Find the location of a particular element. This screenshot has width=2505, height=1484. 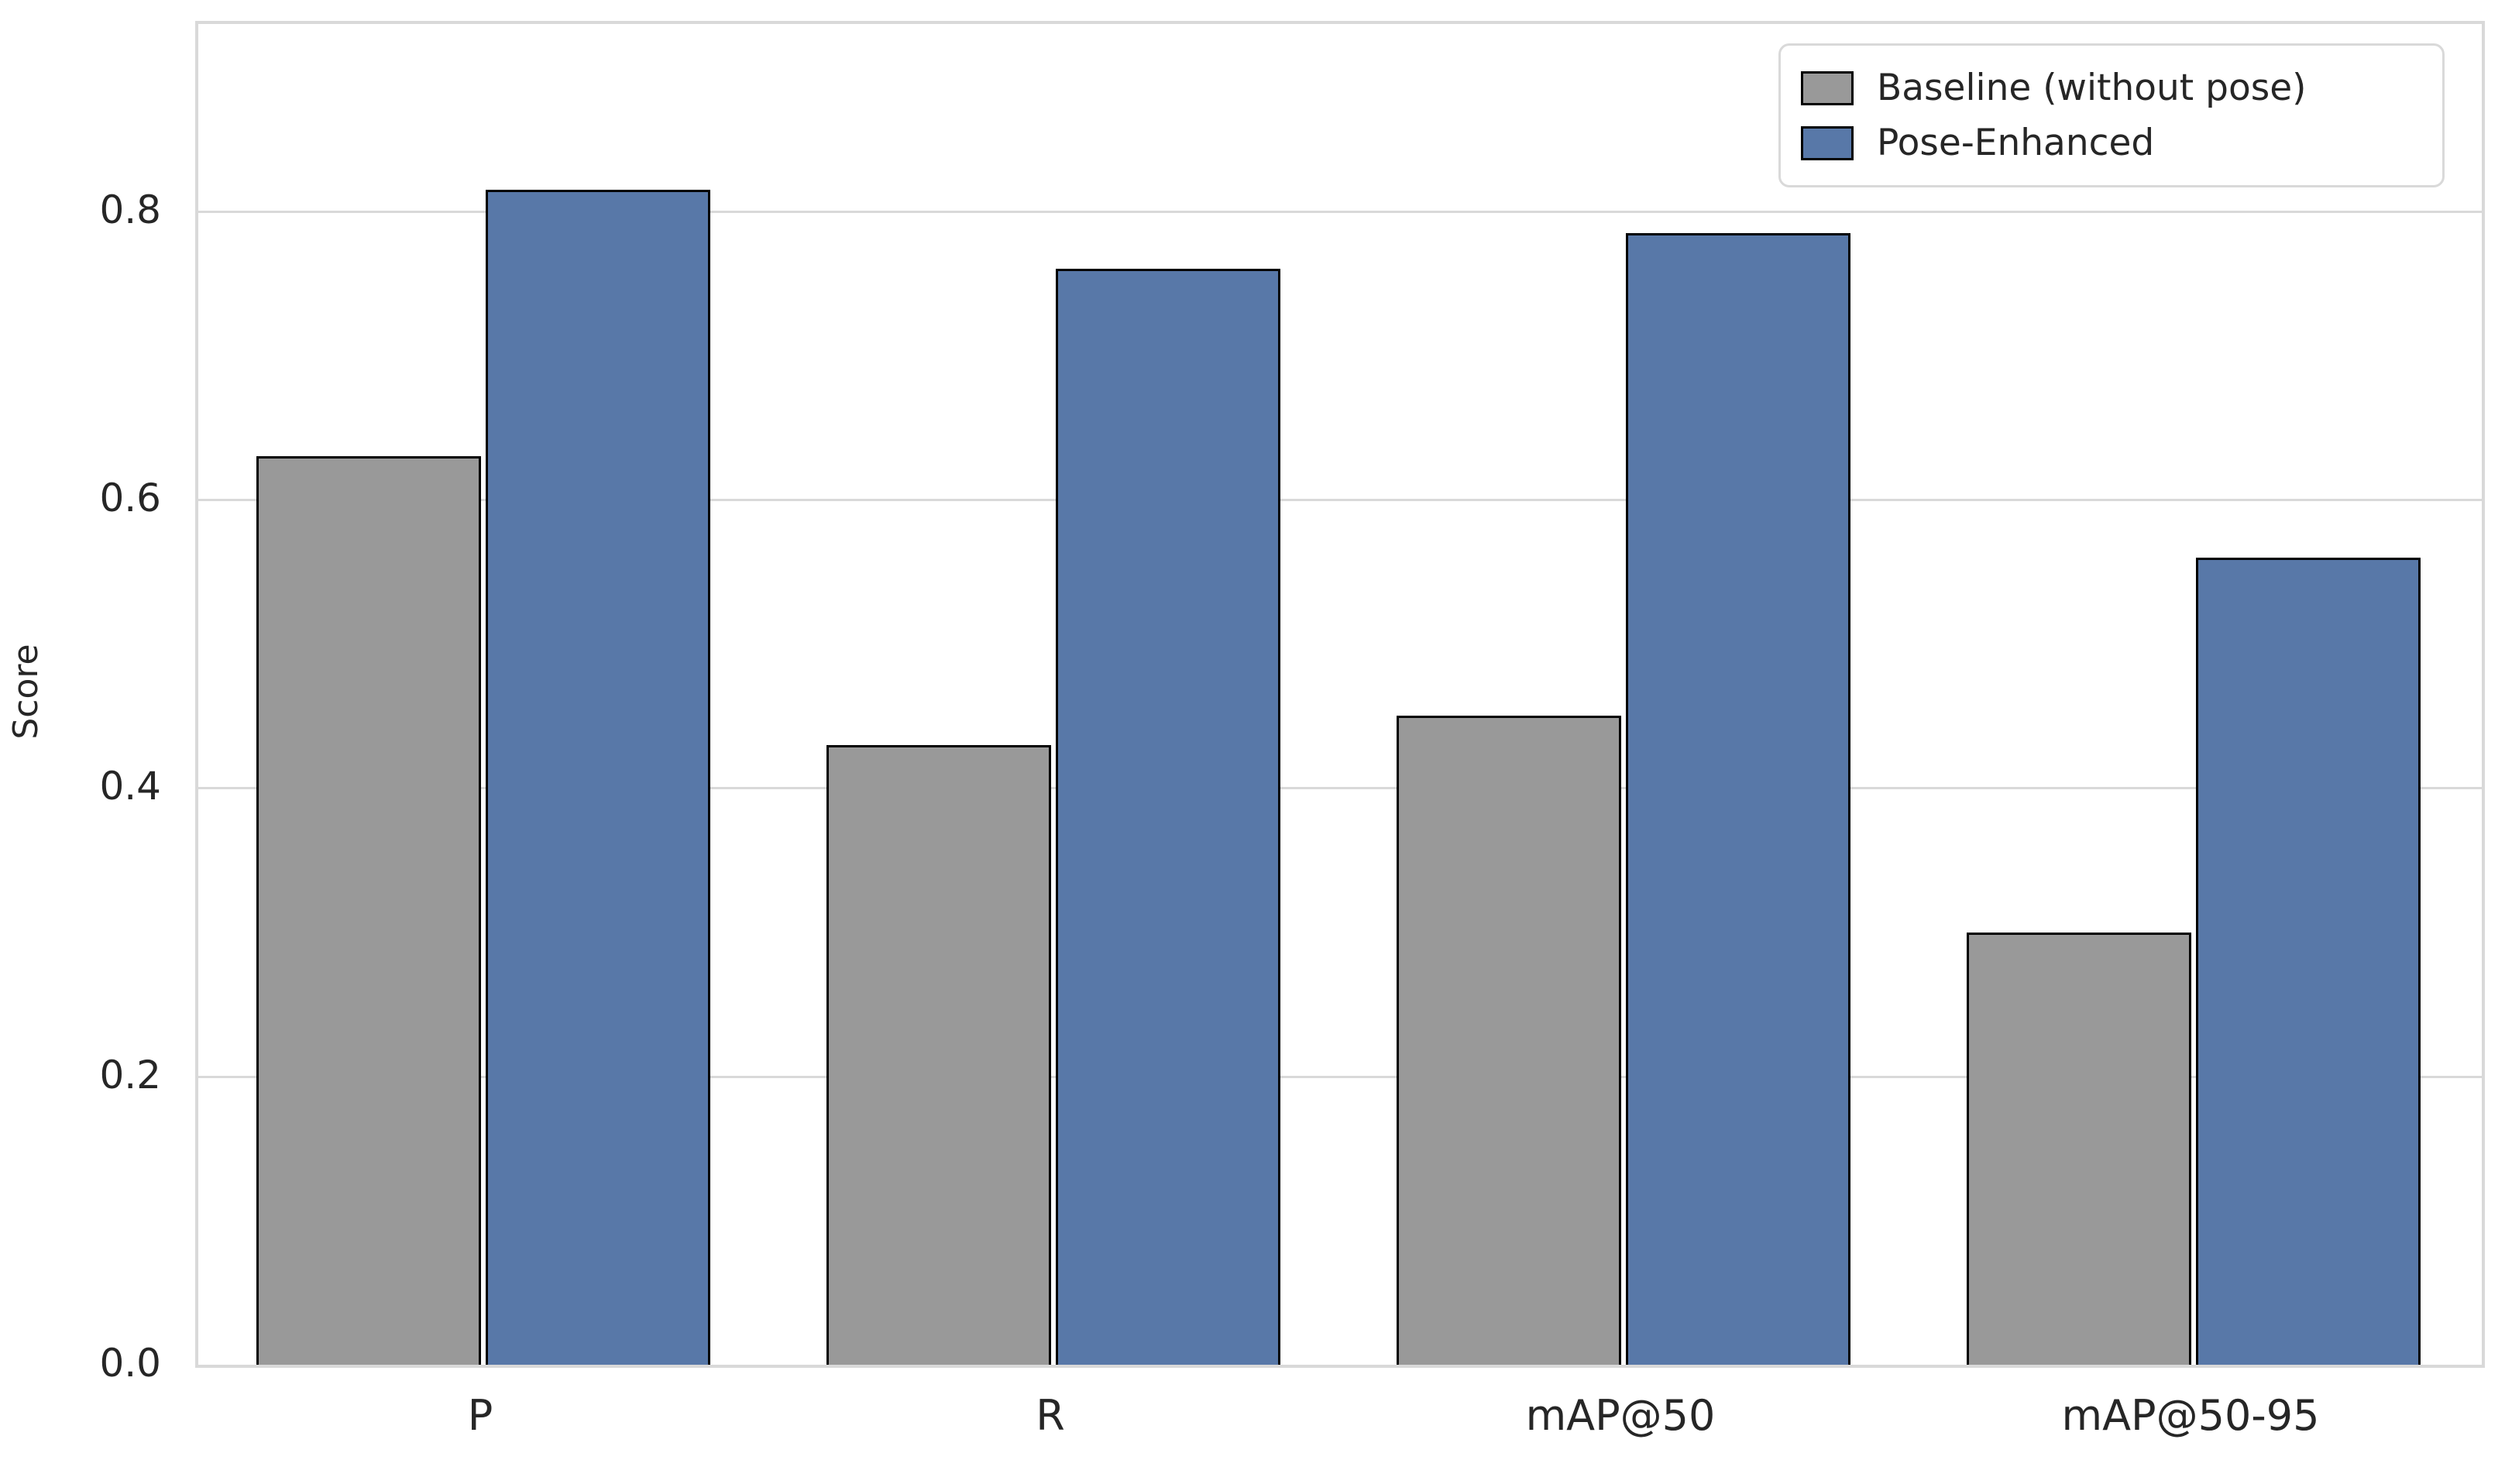

legend-item-pose-enhanced: Pose-Enhanced is located at coordinates (2121, 143).